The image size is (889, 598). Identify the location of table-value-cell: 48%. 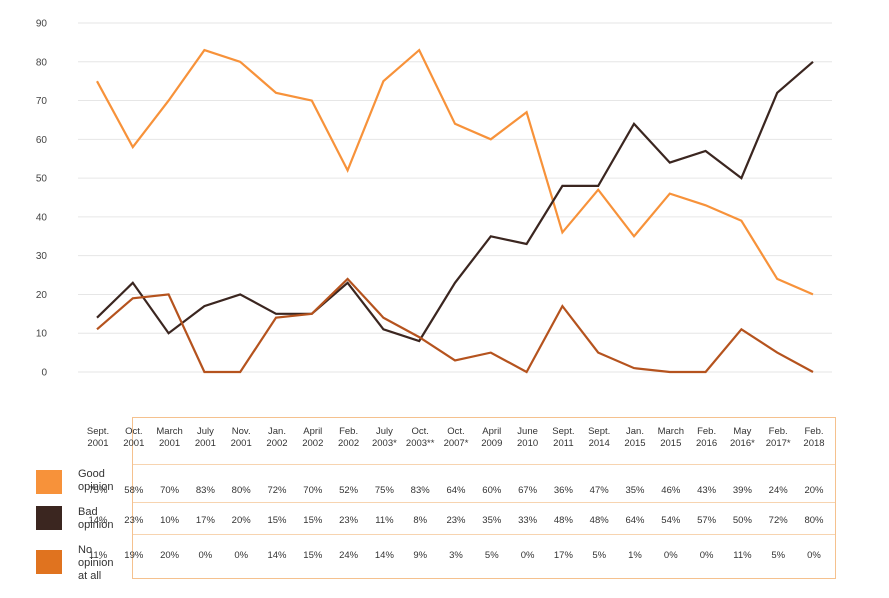
(599, 520).